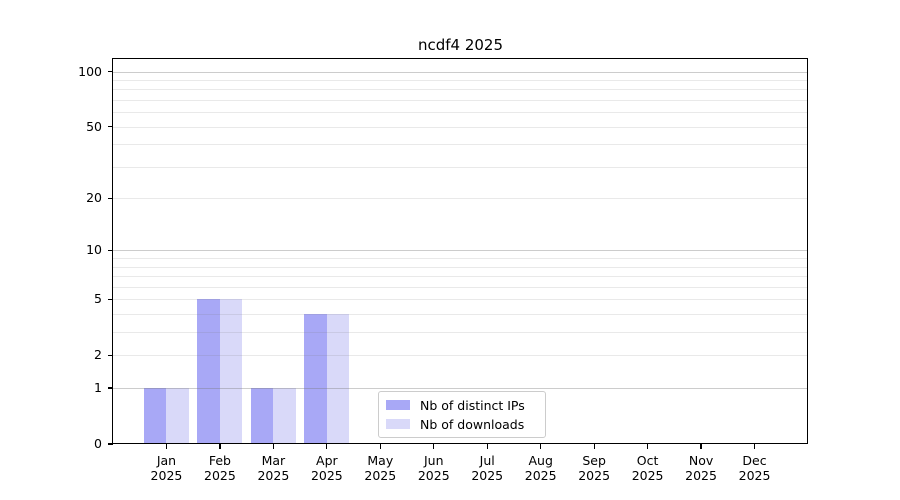 Image resolution: width=900 pixels, height=500 pixels. Describe the element at coordinates (472, 424) in the screenshot. I see `legend-label-downloads: Nb of downloads` at that location.